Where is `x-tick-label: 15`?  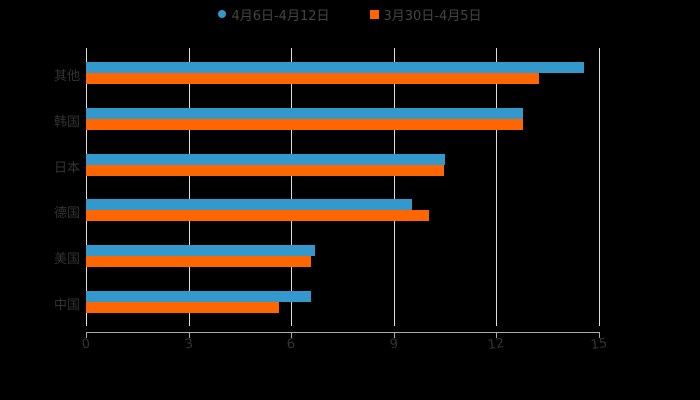 x-tick-label: 15 is located at coordinates (599, 344).